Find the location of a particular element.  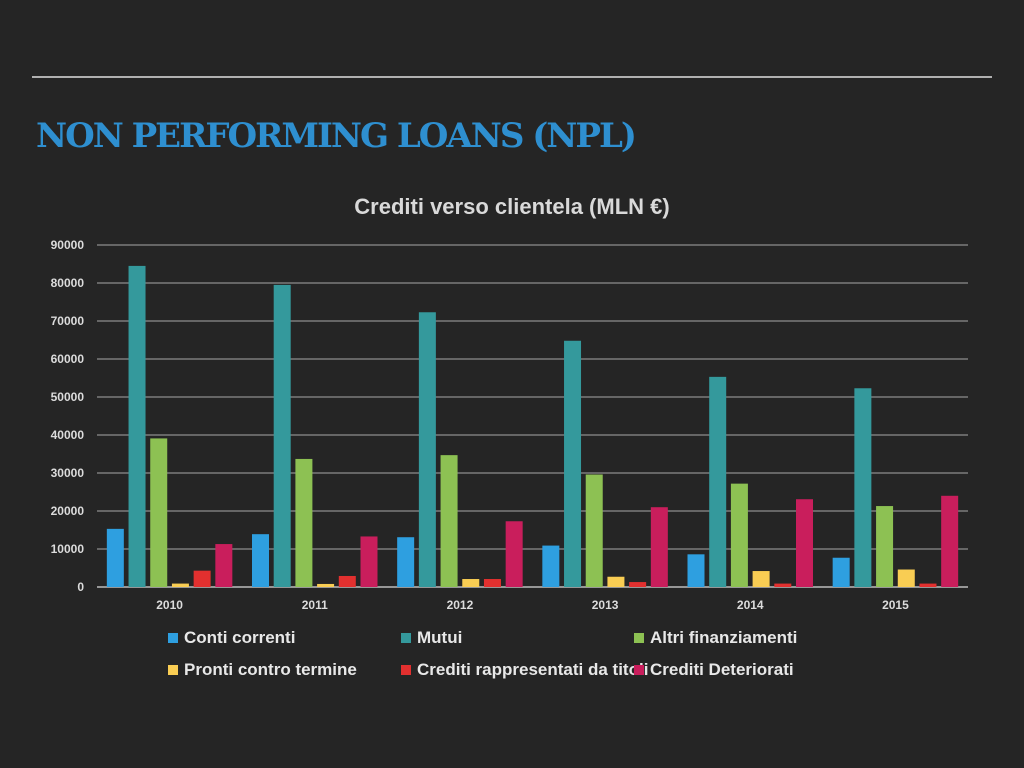

bar-pronti-contro-termine-2012 is located at coordinates (471, 583).